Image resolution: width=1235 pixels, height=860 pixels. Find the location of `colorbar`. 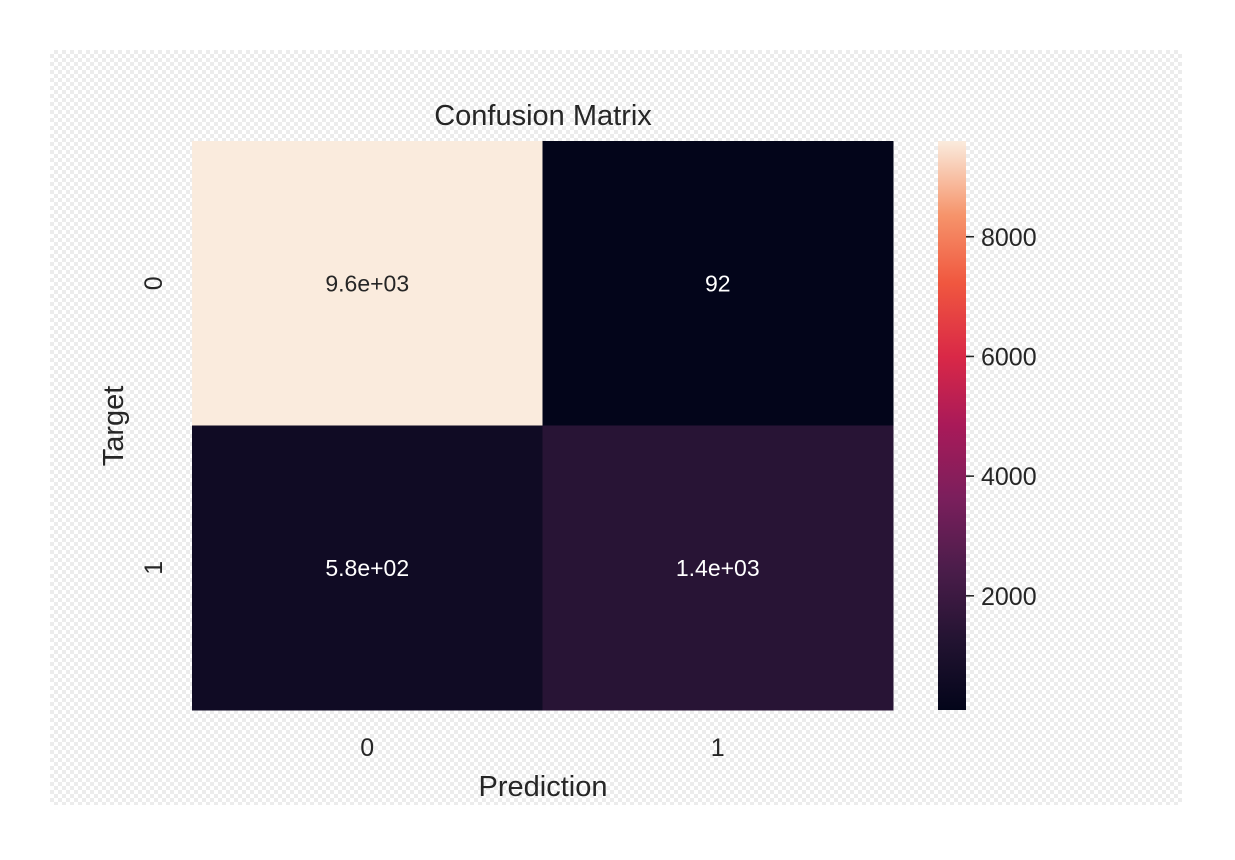

colorbar is located at coordinates (952, 425).